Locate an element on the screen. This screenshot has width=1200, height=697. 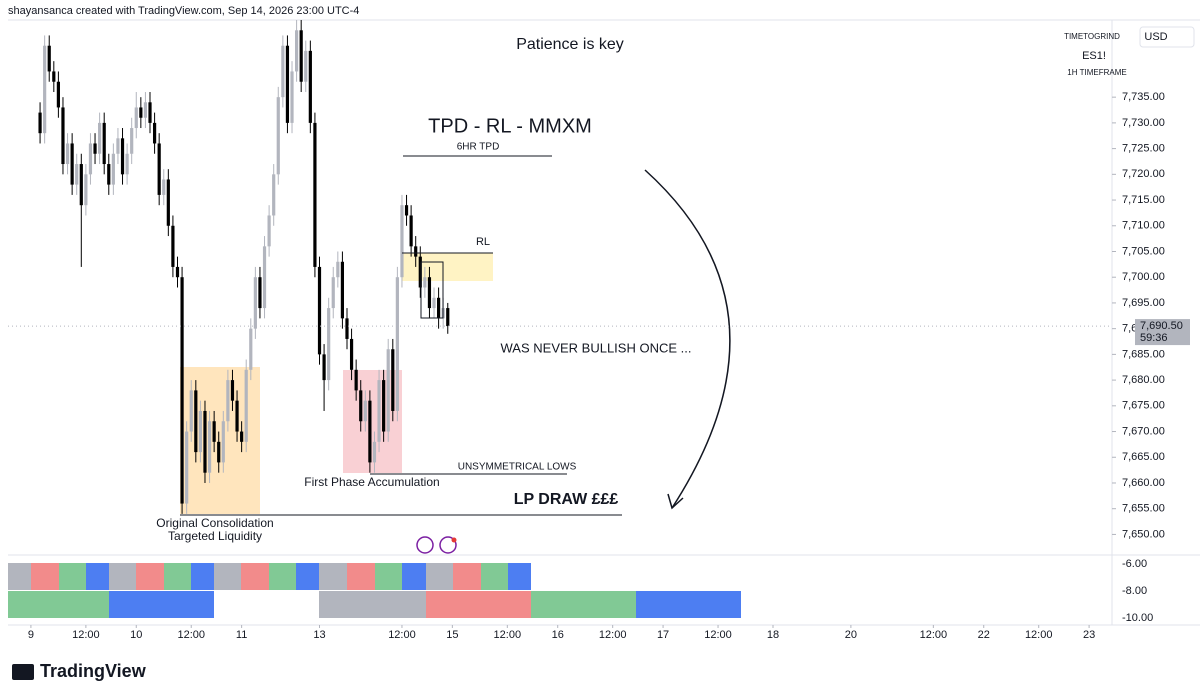
x-tick-label: 20 is located at coordinates (851, 635).